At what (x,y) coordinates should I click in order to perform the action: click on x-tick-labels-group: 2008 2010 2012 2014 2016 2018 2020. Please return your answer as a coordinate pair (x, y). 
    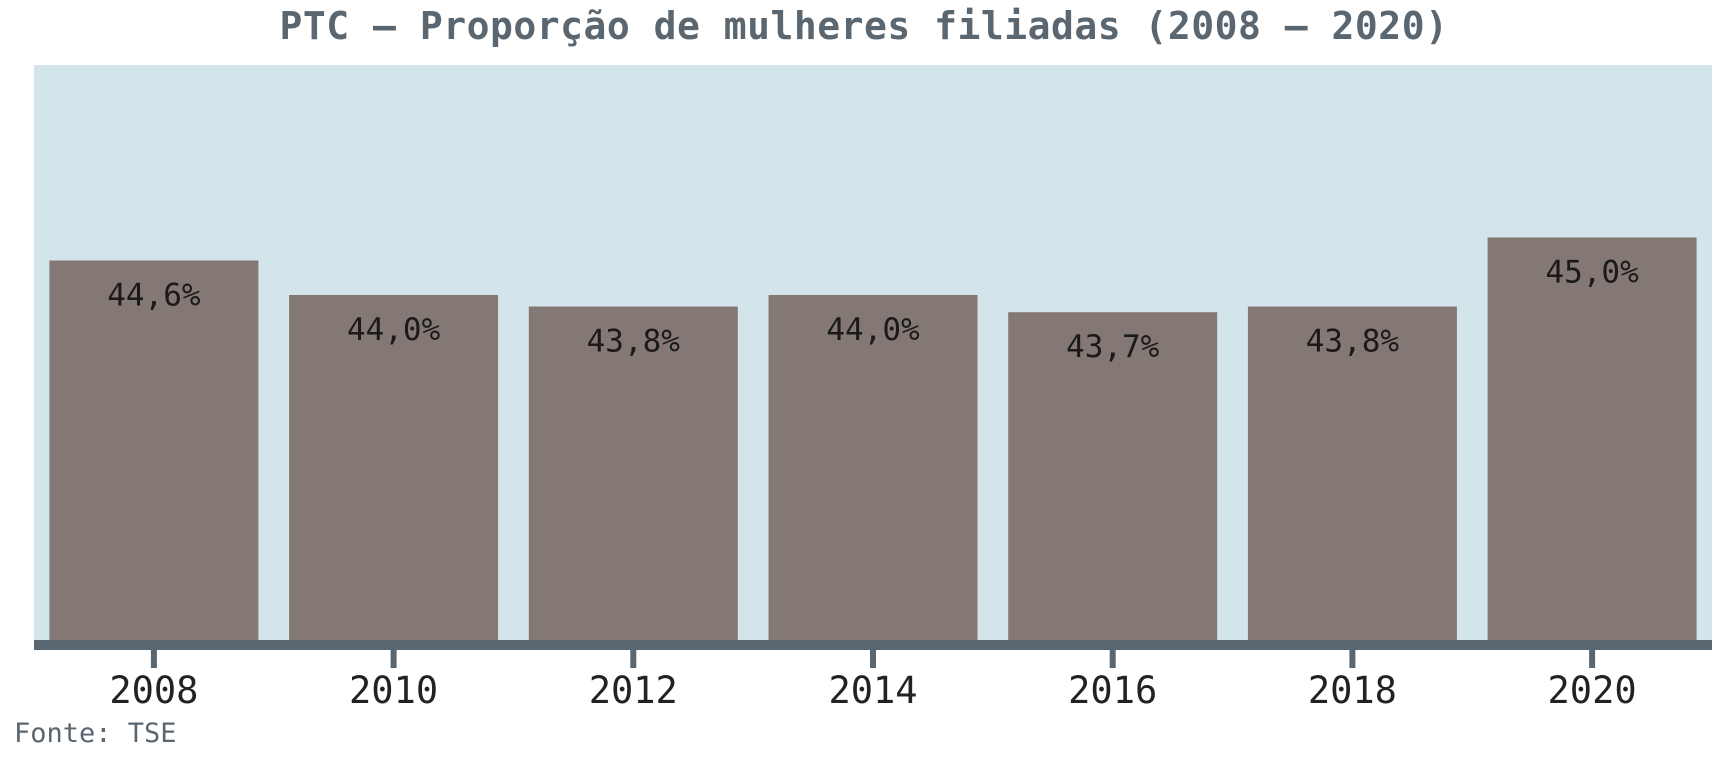
    Looking at the image, I should click on (872, 690).